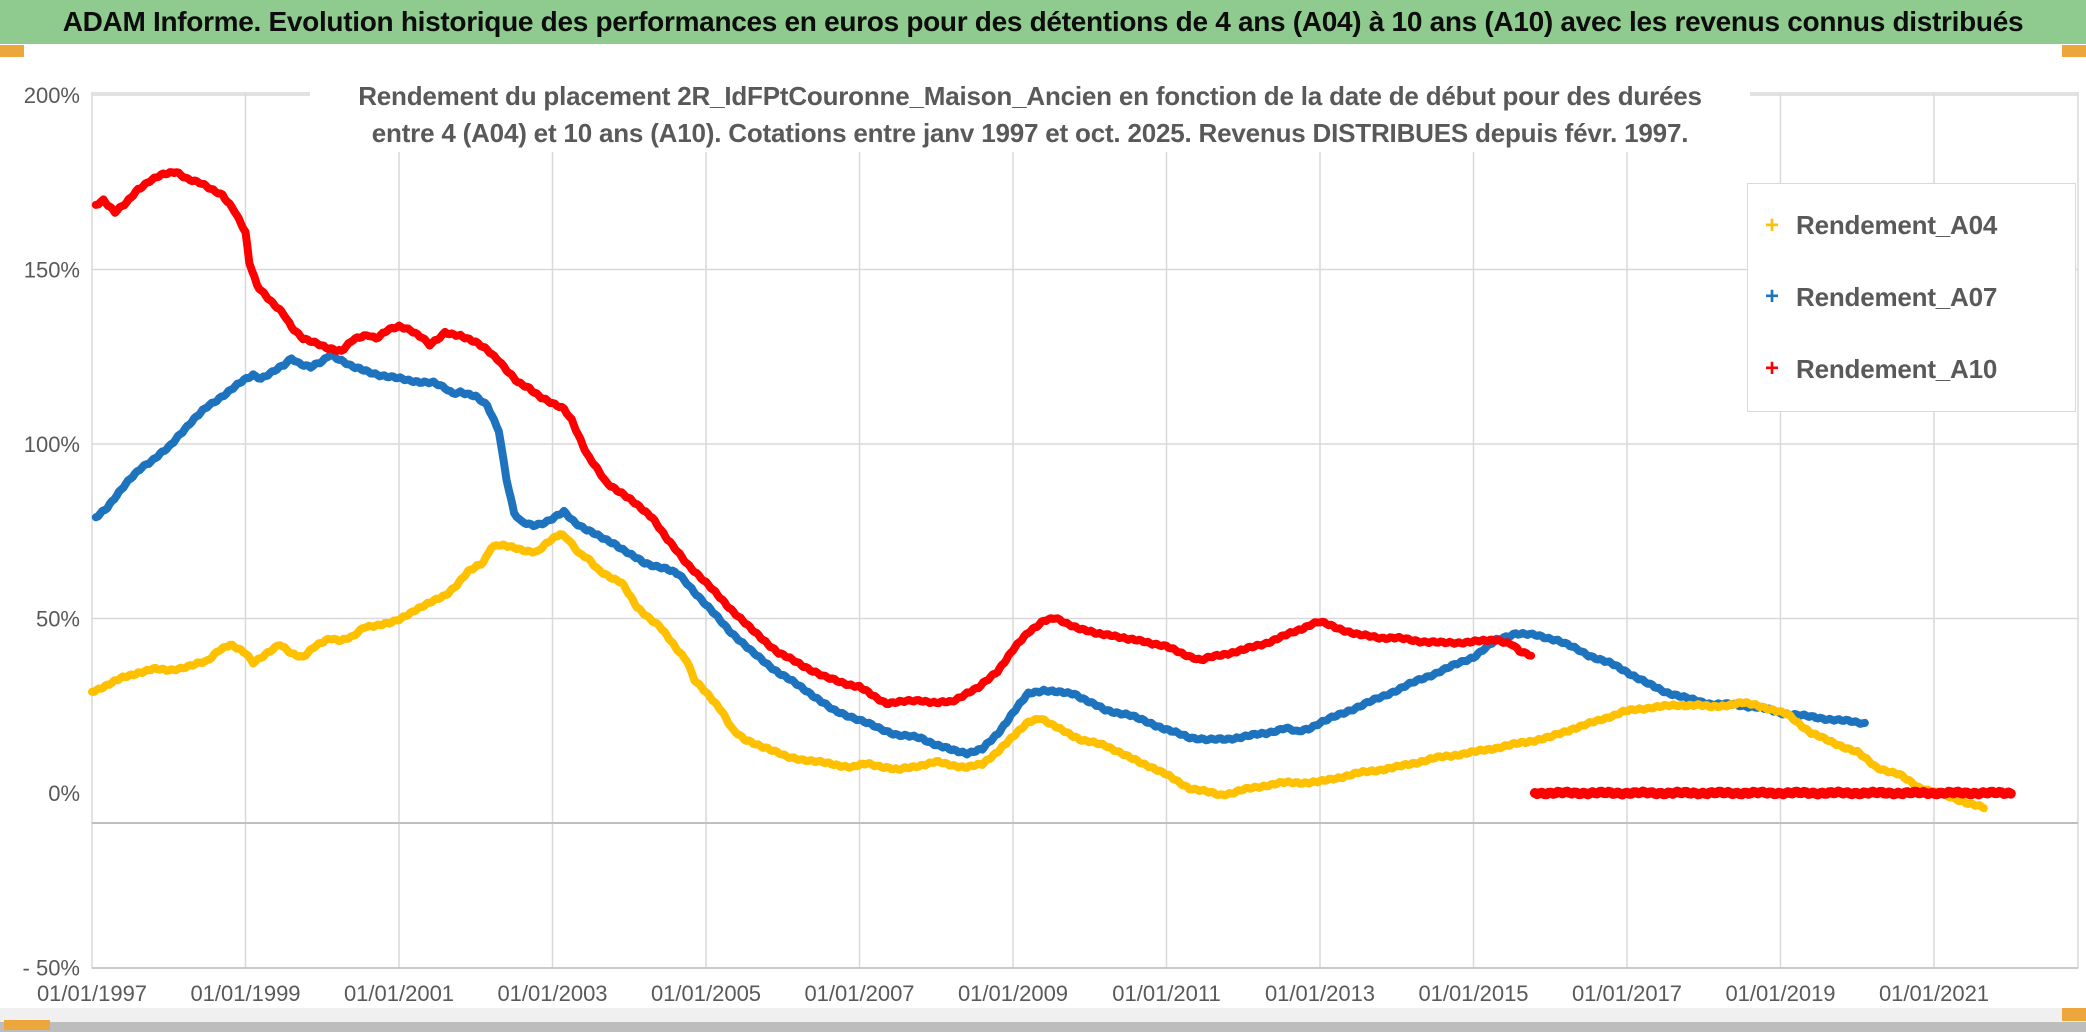 This screenshot has width=2086, height=1032. What do you see at coordinates (245, 993) in the screenshot?
I see `x-tick-label: 01/01/1999` at bounding box center [245, 993].